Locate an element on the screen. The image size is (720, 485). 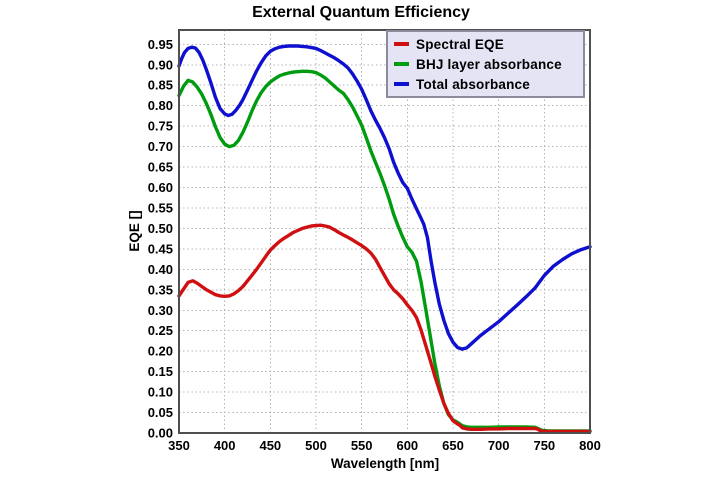
x-tick-label: 600 is located at coordinates (407, 445).